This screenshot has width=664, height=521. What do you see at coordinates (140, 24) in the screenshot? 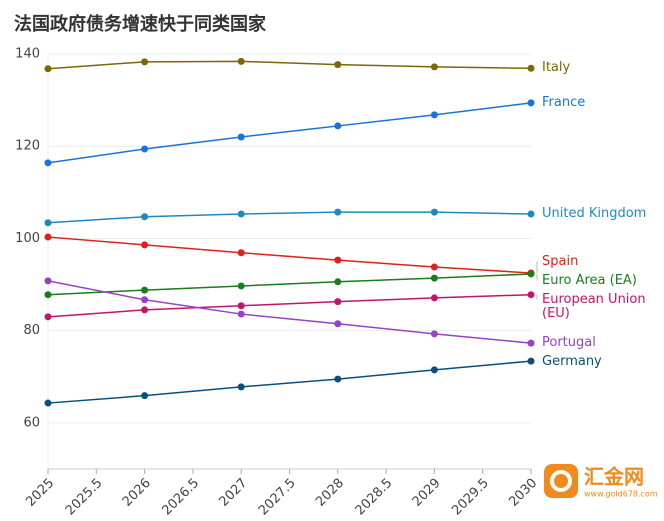
I see `chart-title: 法国政府债务增速快于同类国家` at bounding box center [140, 24].